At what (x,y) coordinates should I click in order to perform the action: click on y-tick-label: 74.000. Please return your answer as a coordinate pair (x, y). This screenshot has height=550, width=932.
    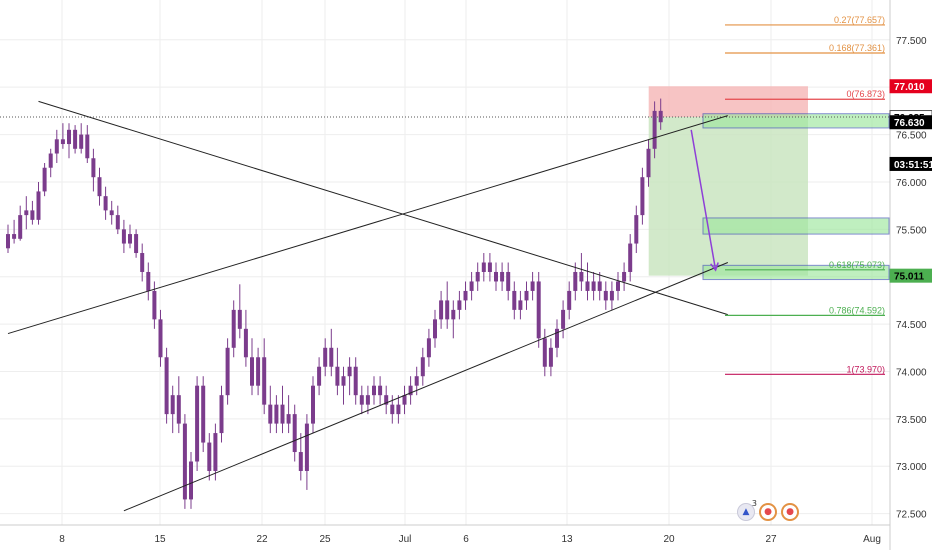
    Looking at the image, I should click on (911, 372).